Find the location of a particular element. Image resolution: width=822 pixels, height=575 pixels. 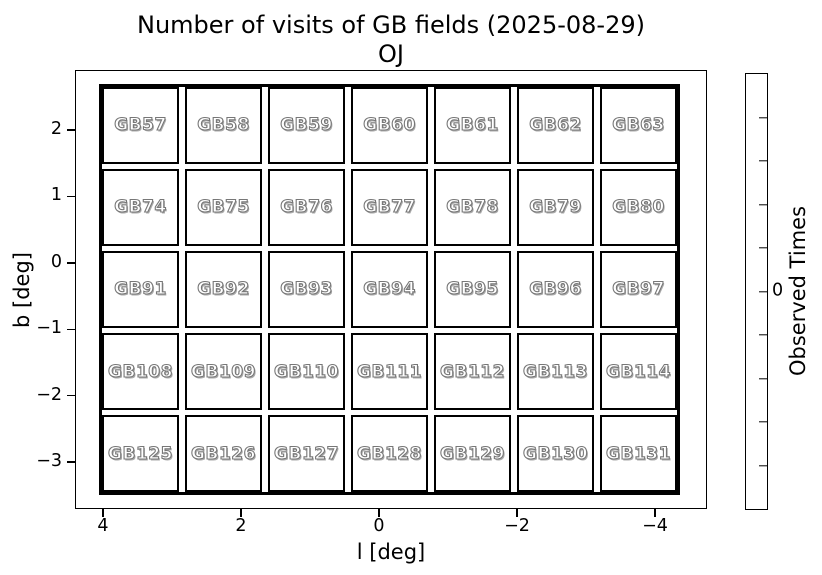

field-label: GB108 is located at coordinates (140, 371).